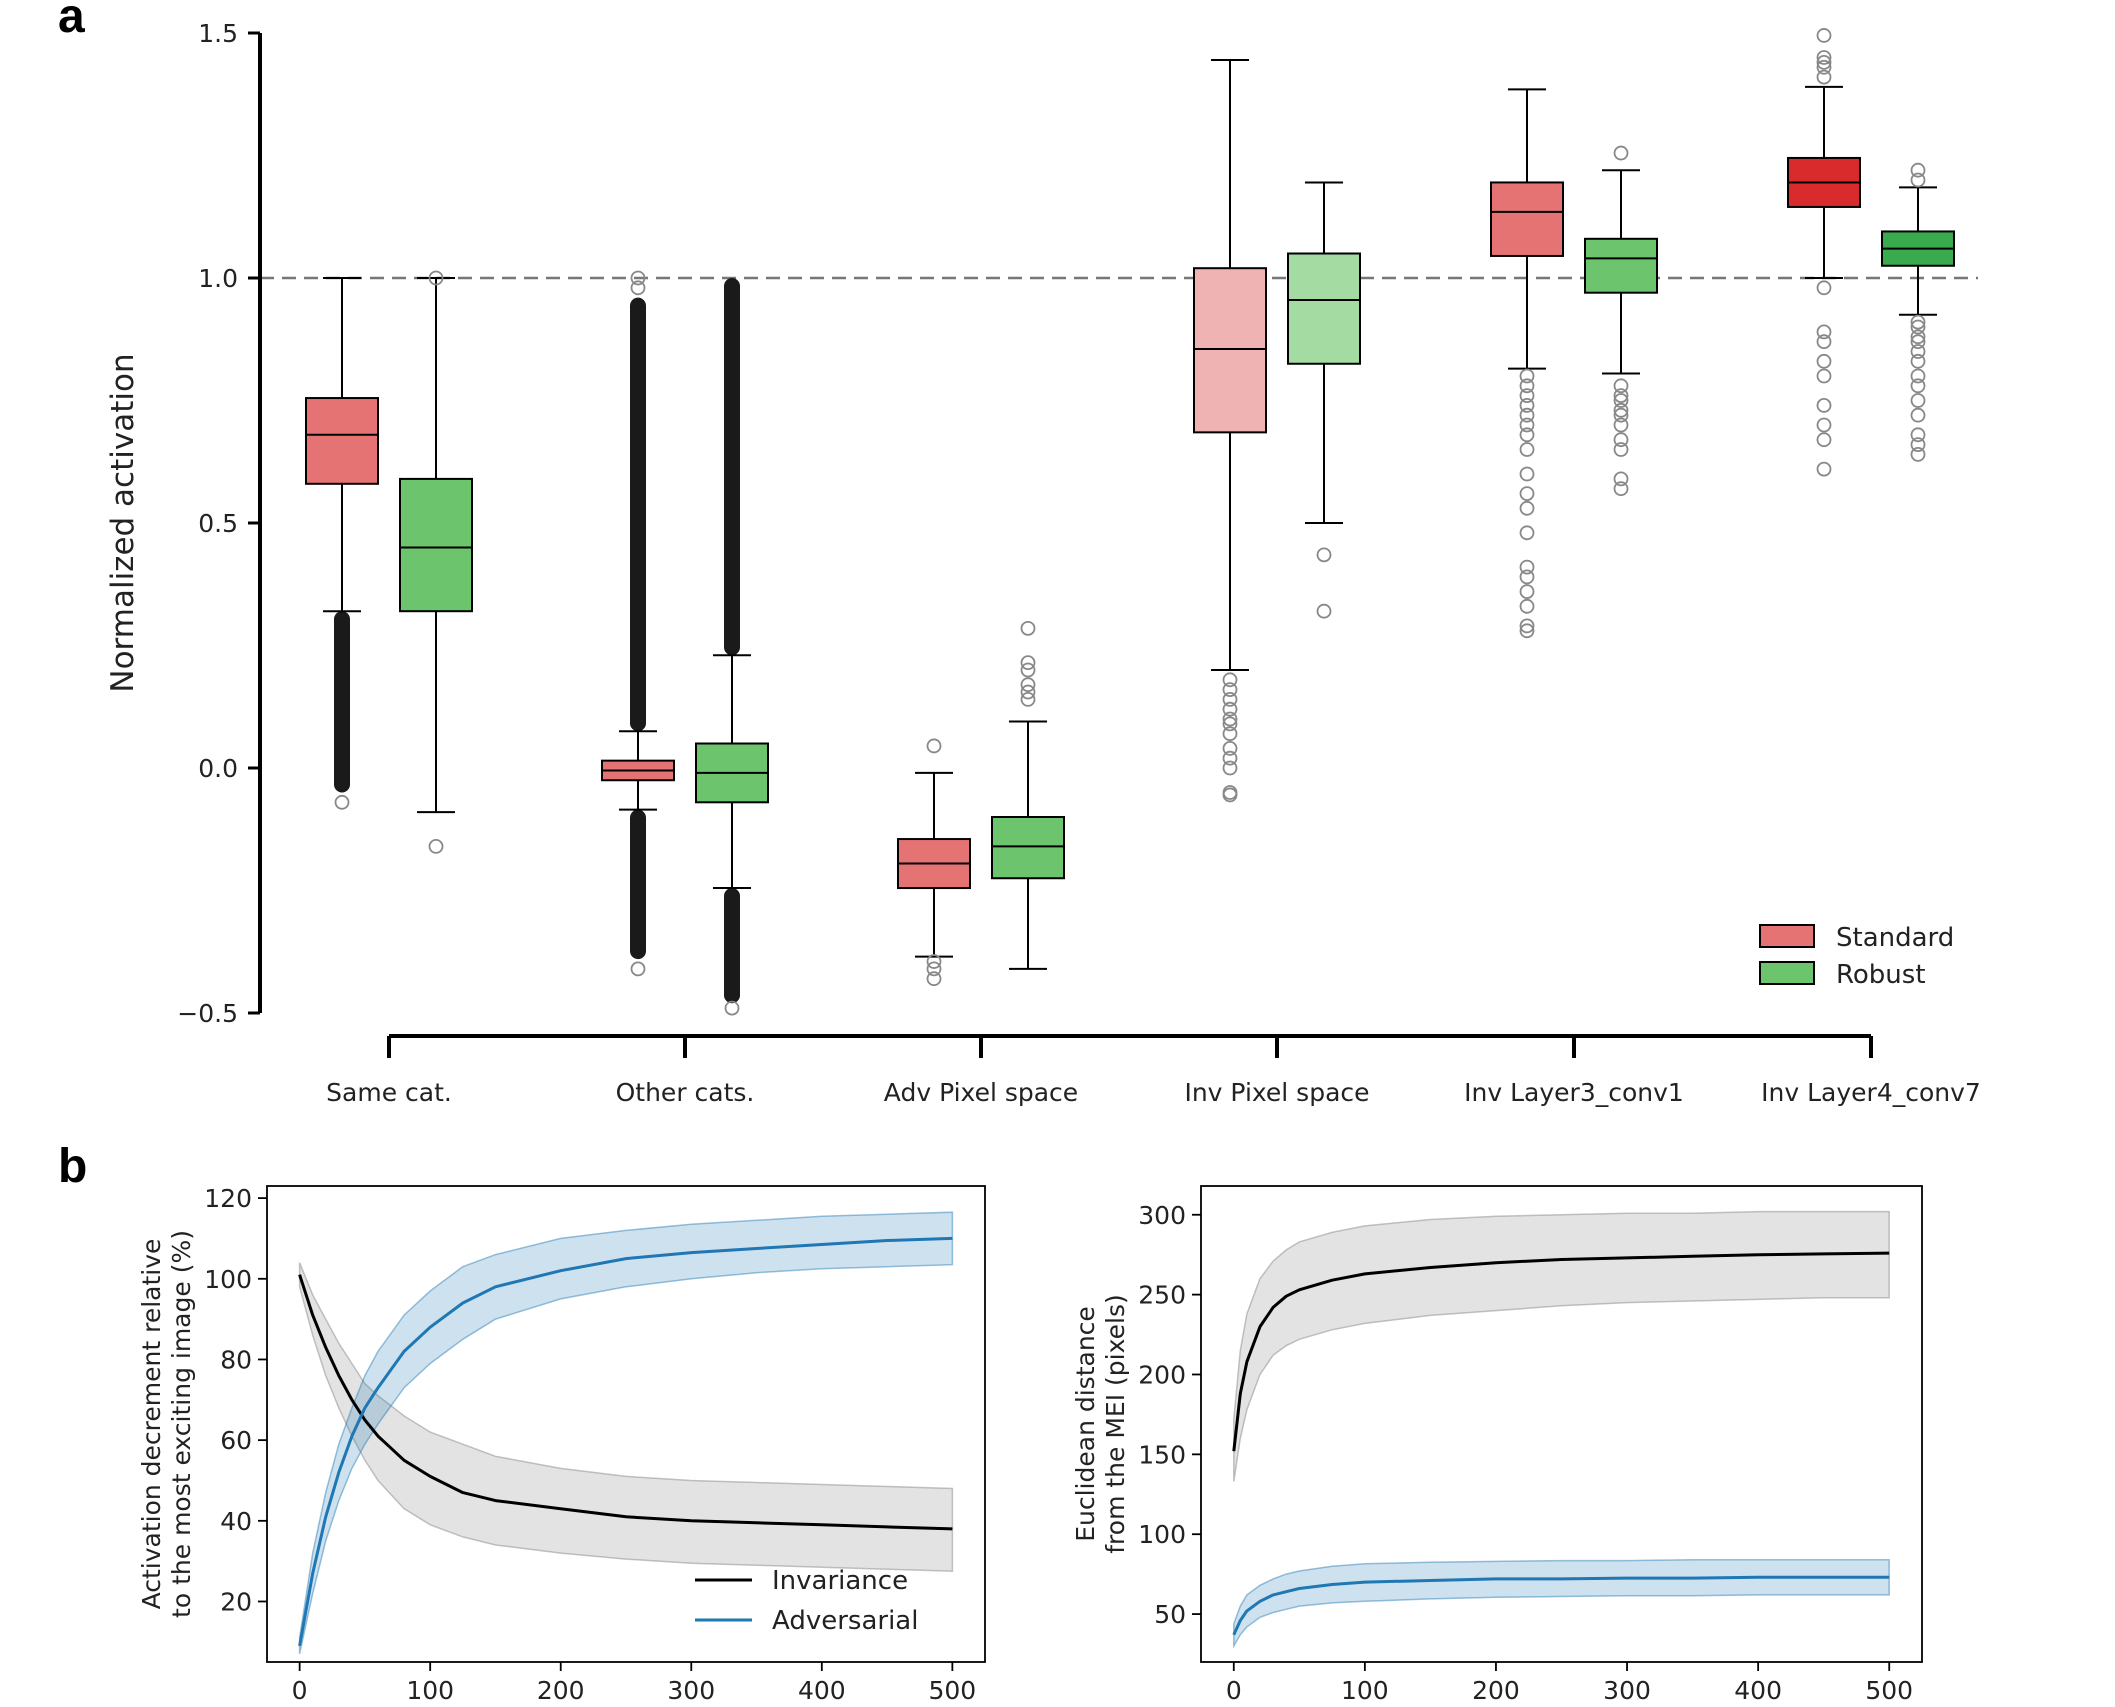 Image resolution: width=2115 pixels, height=1707 pixels. Describe the element at coordinates (1881, 975) in the screenshot. I see `legend-label-robust: Robust` at that location.